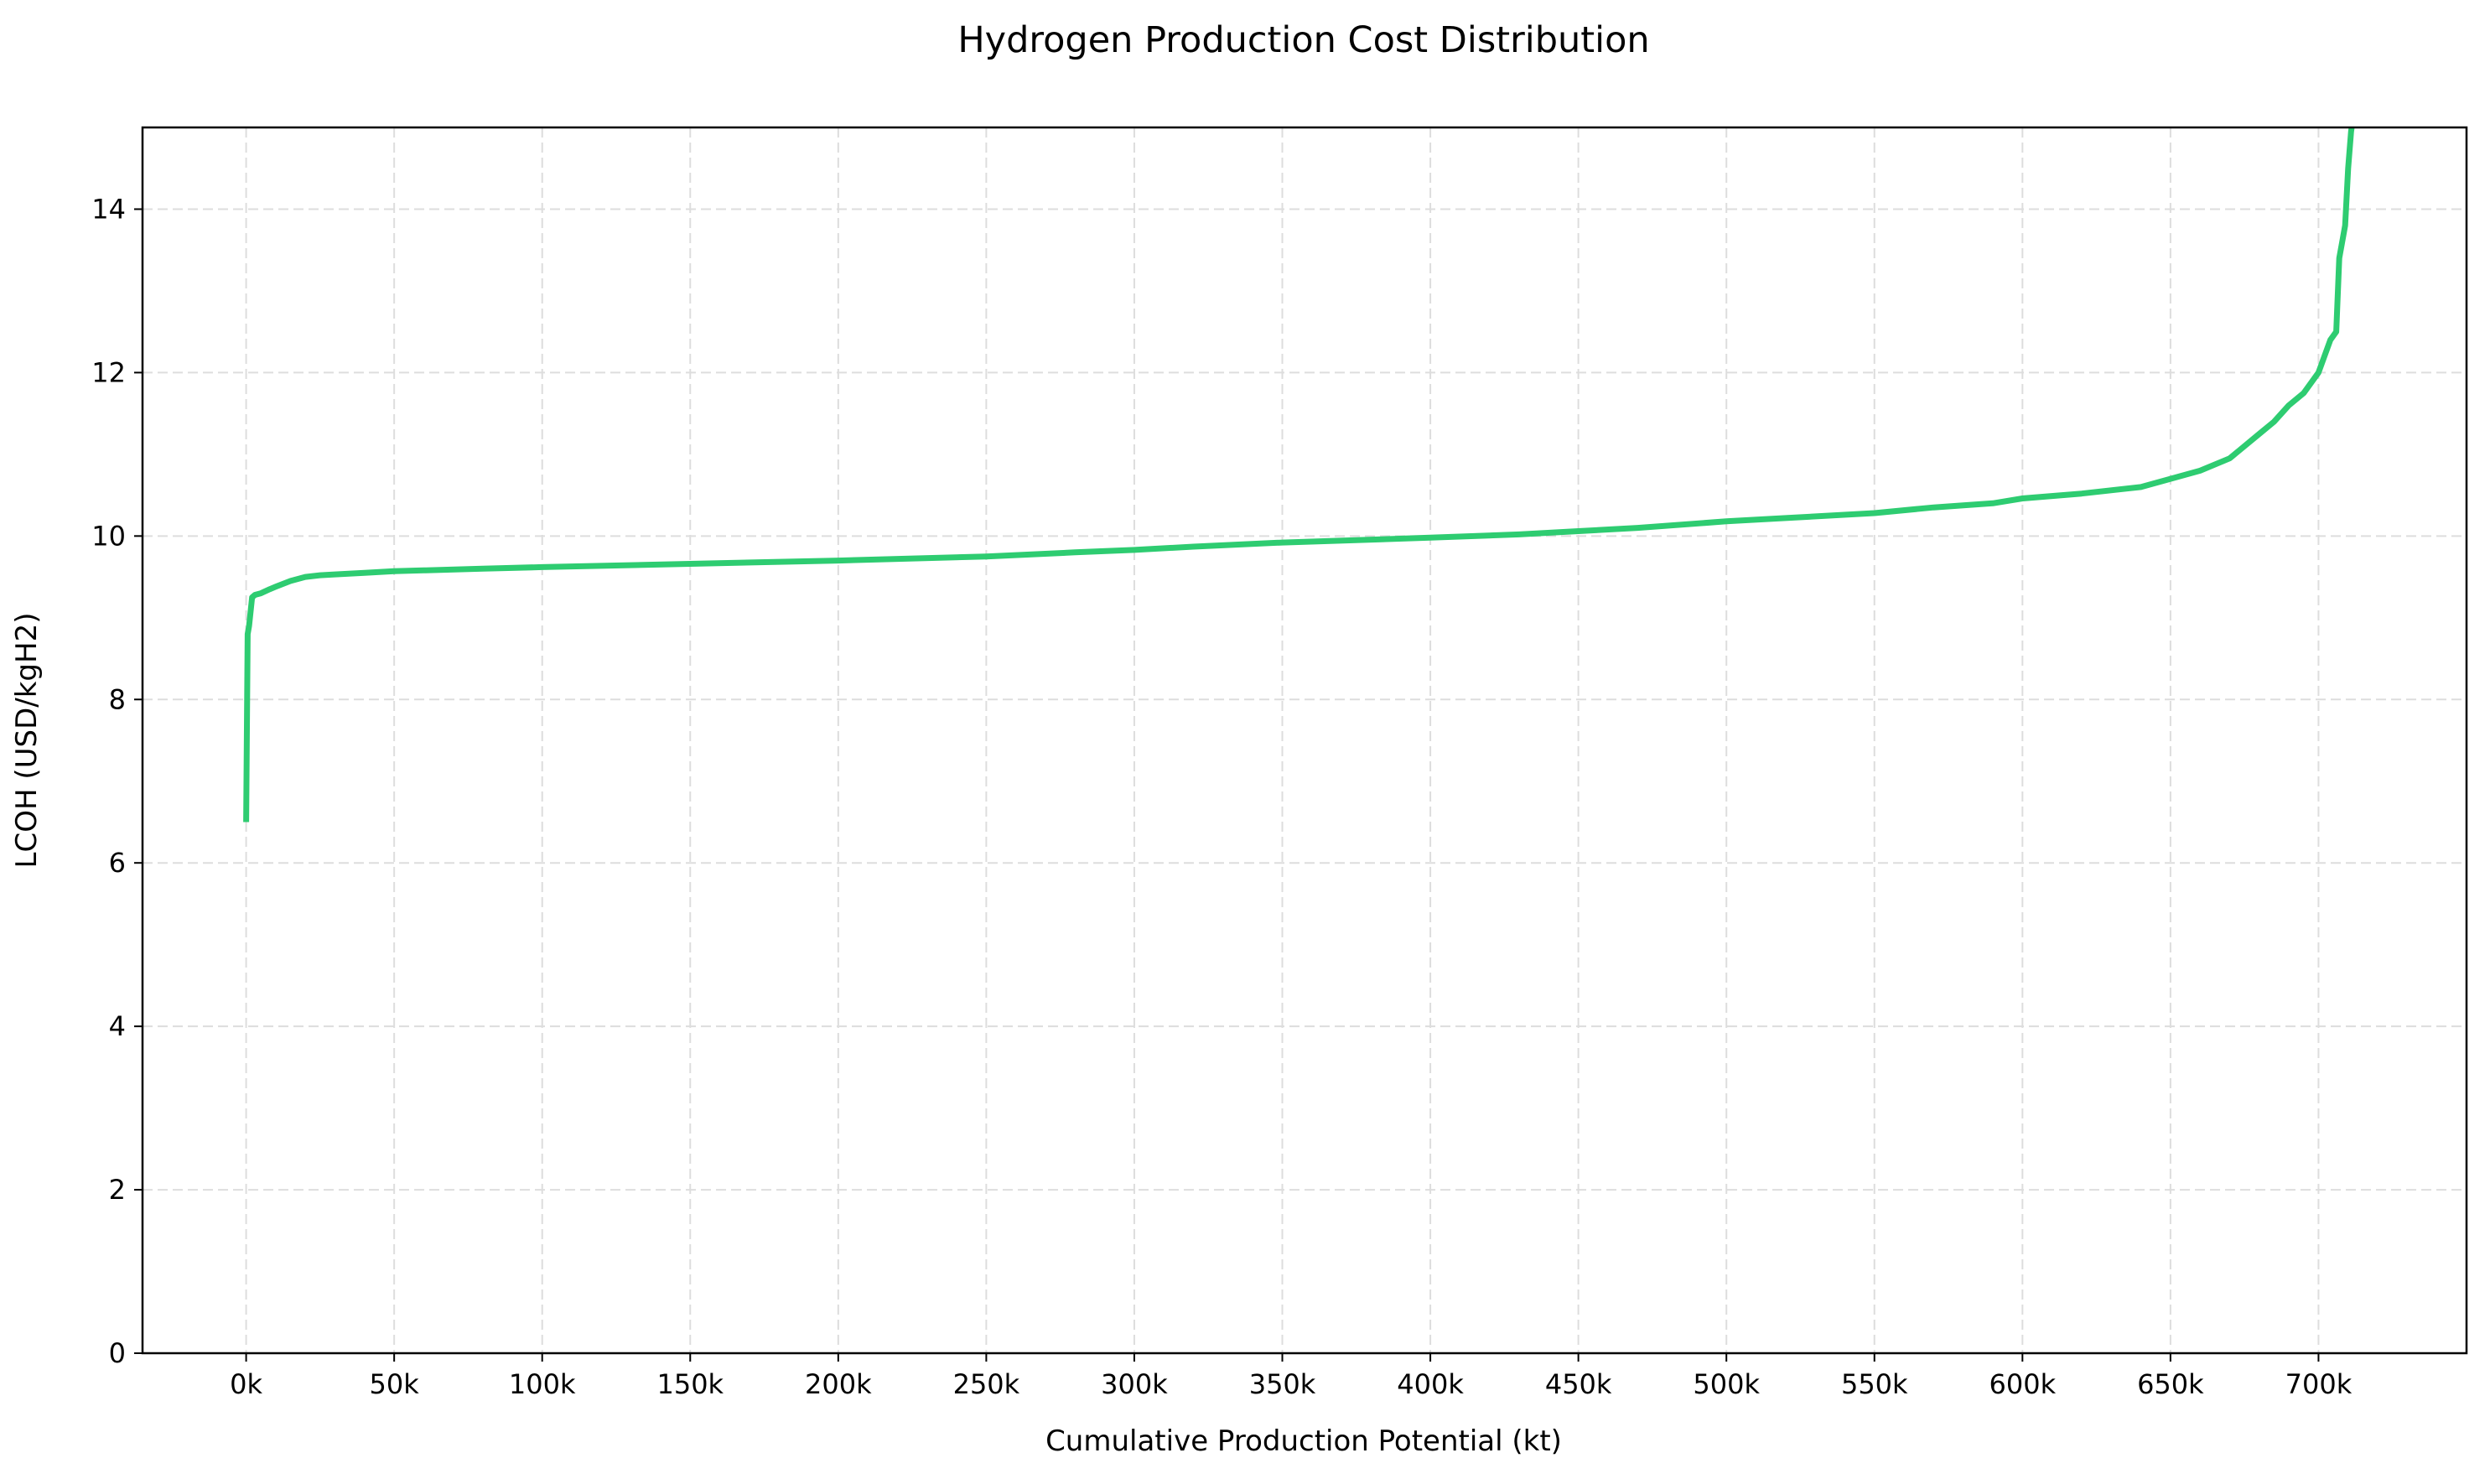 Image resolution: width=2490 pixels, height=1484 pixels. Describe the element at coordinates (1303, 1441) in the screenshot. I see `x-axis-label: Cumulative Production Potential (kt)` at that location.